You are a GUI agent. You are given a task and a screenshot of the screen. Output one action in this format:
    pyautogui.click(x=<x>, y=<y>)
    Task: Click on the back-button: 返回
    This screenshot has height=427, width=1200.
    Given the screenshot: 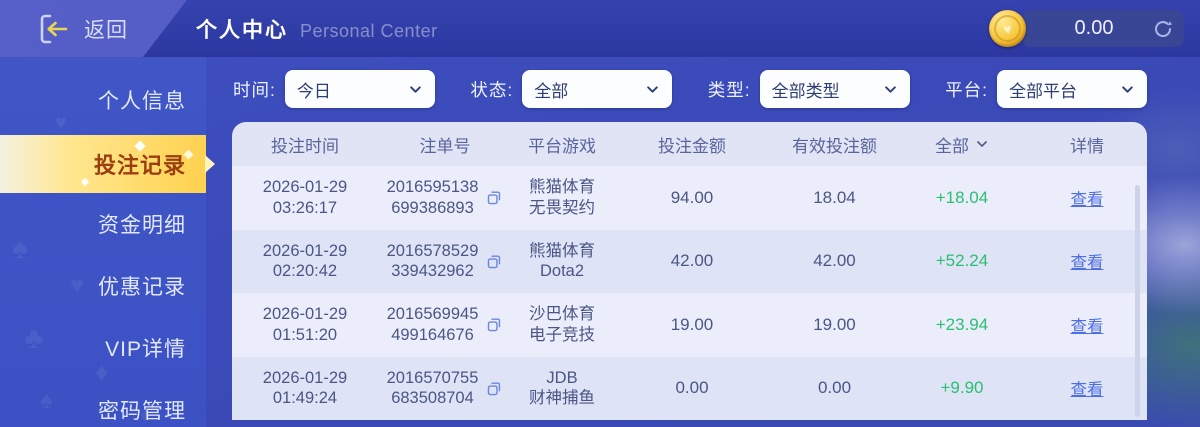 What is the action you would take?
    pyautogui.click(x=83, y=29)
    